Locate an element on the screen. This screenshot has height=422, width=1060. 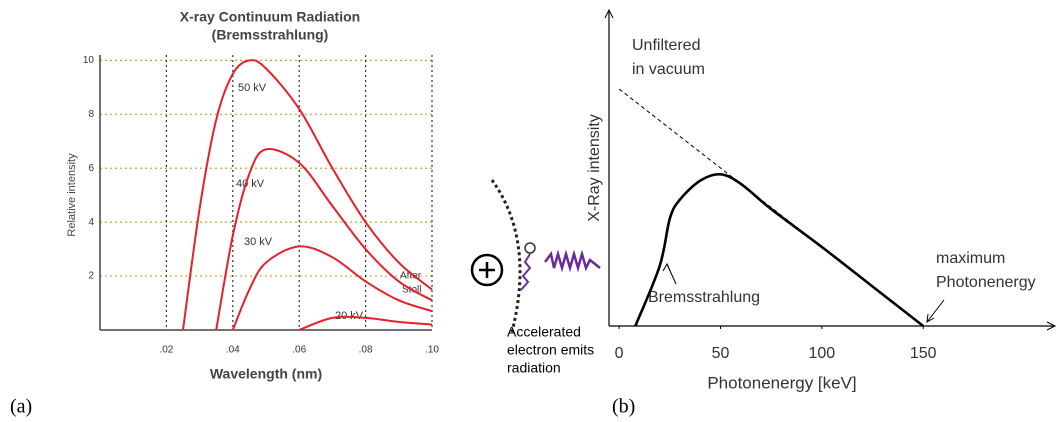
electron-diagram: Accelerated electron emits radiation is located at coordinates (535, 277).